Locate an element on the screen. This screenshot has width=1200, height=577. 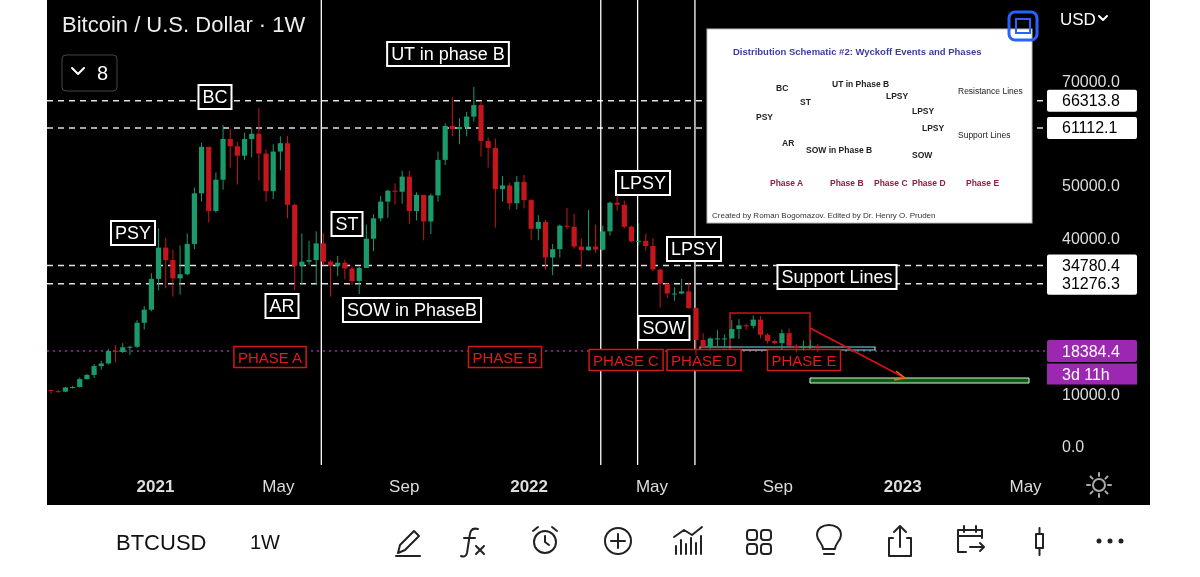
text: USD is located at coordinates (1078, 19).